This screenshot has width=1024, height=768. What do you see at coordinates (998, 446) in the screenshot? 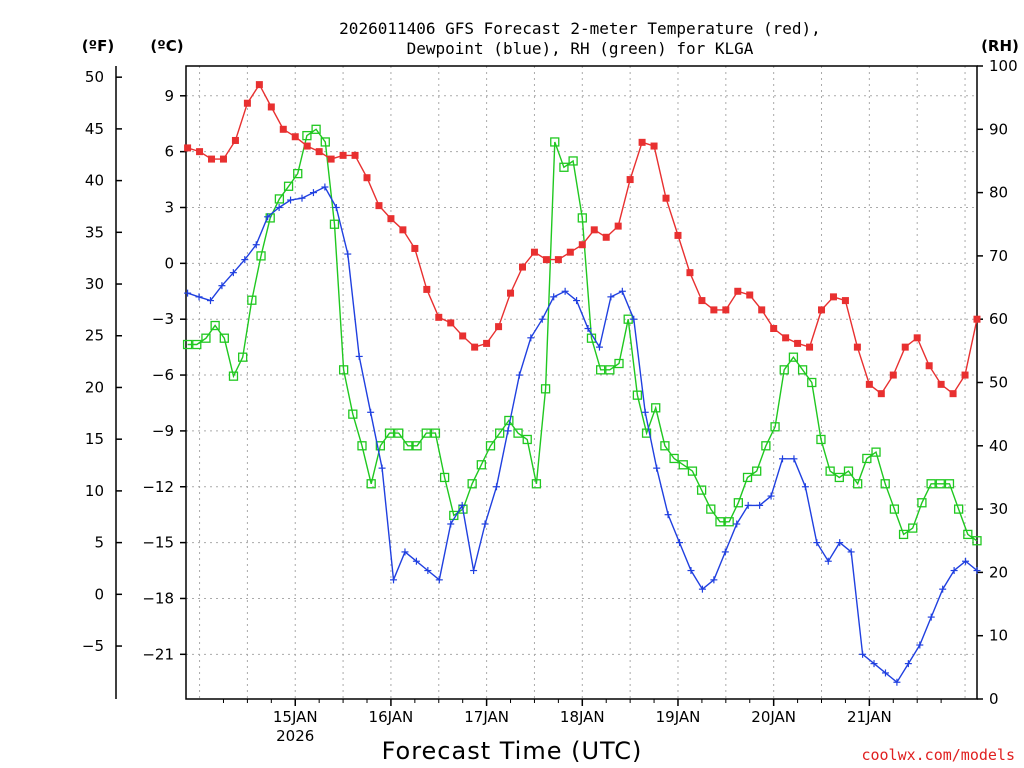
I see `rh-tick-label: 40` at bounding box center [998, 446].